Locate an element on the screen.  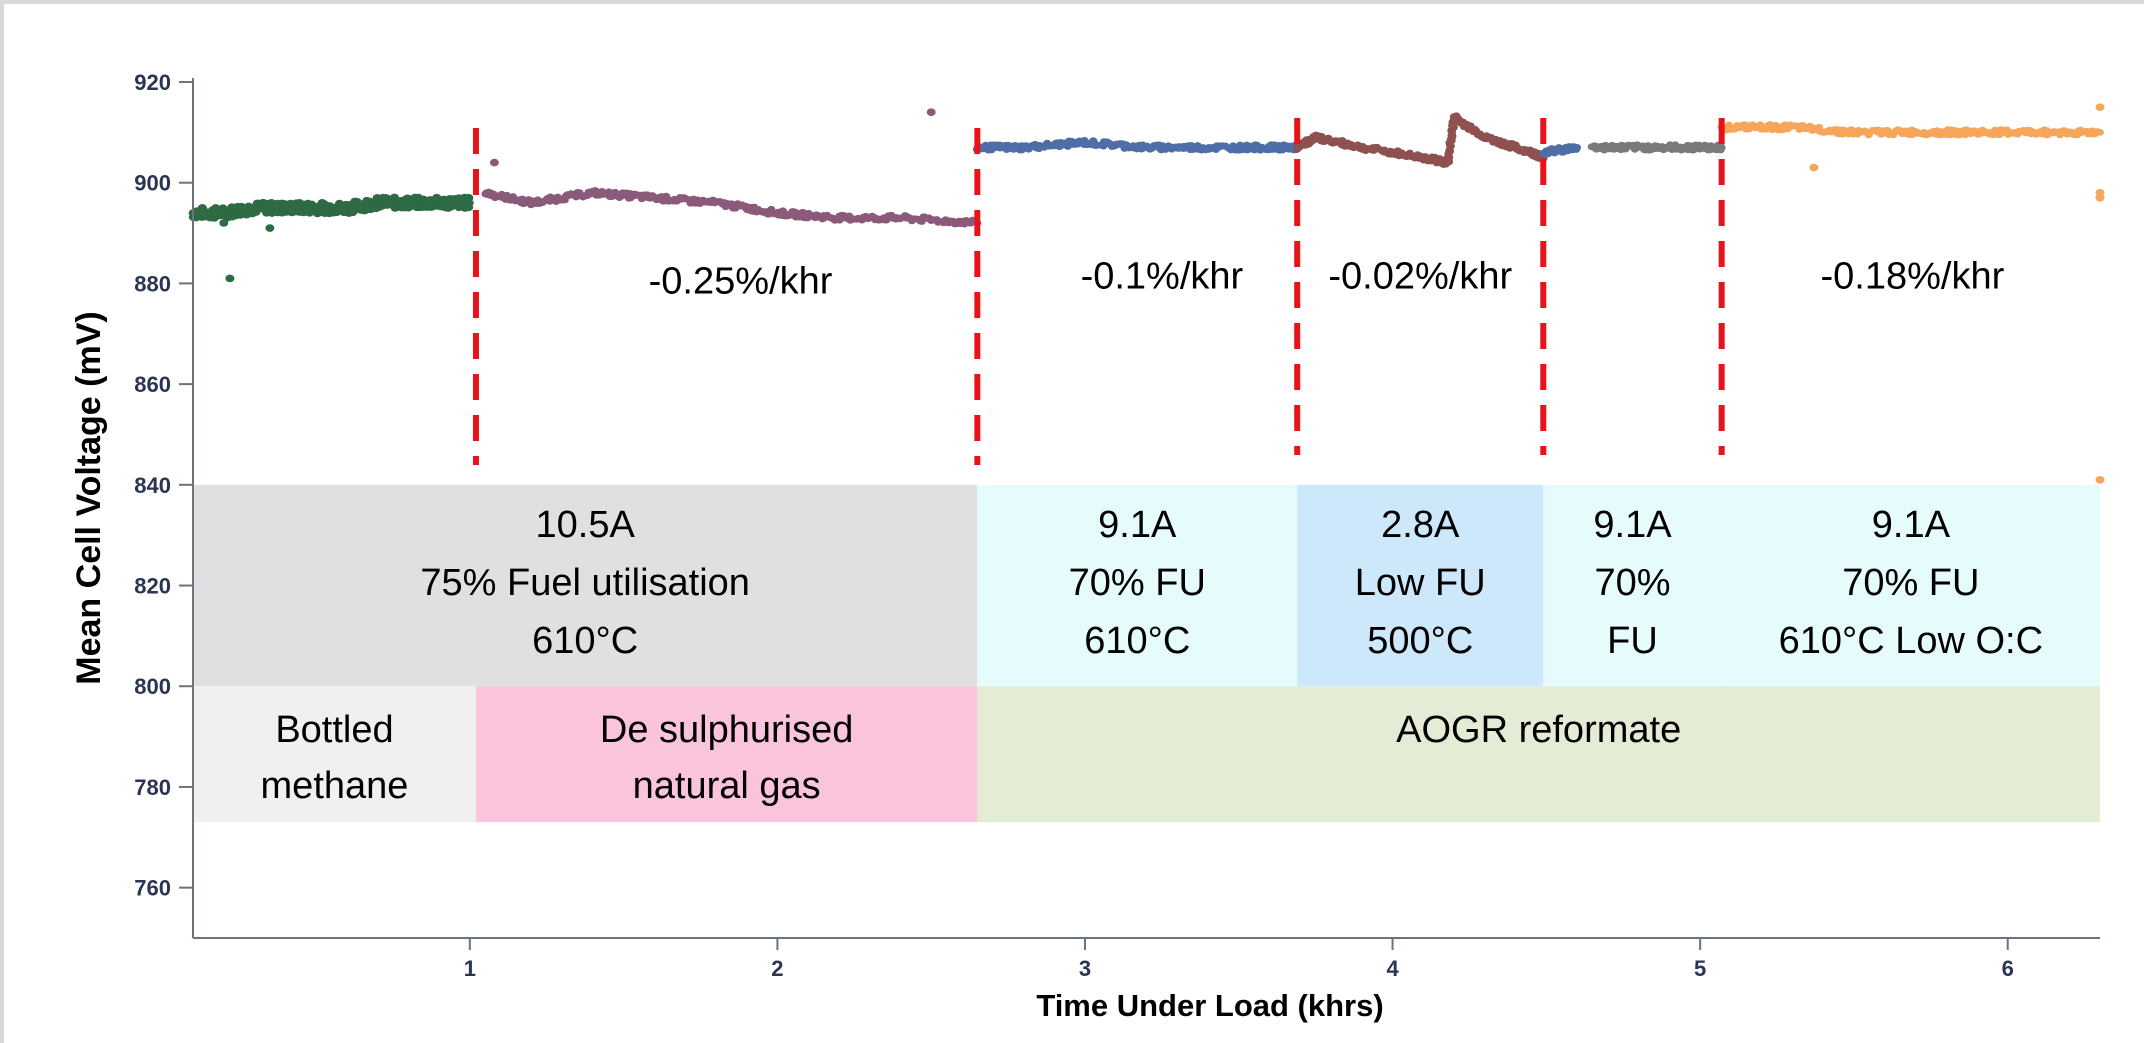
y-tick-label-880: 880 is located at coordinates (152, 283).